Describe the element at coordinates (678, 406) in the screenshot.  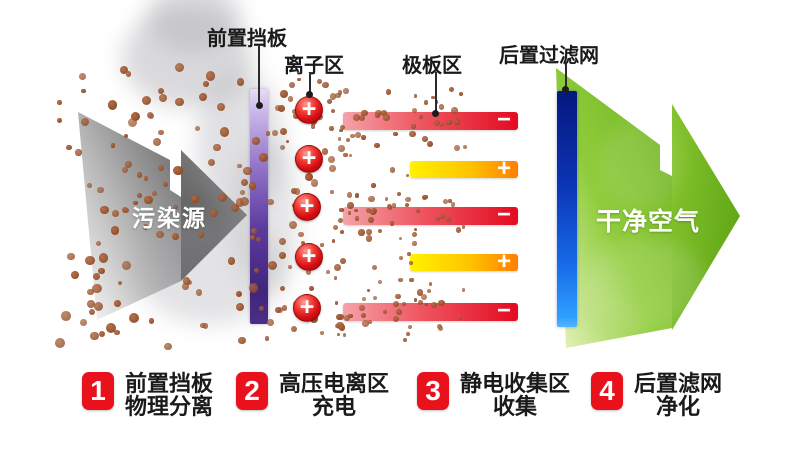
I see `step-label-line2: 净化` at that location.